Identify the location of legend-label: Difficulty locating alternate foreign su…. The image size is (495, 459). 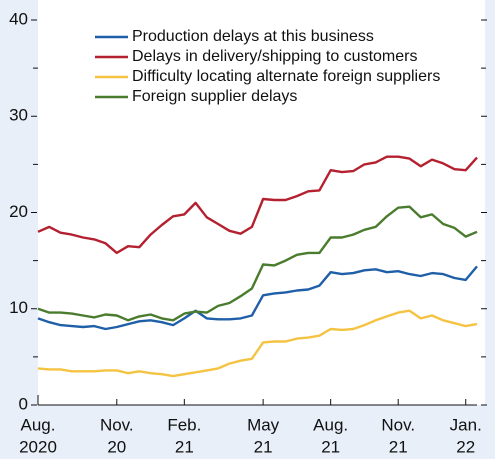
(286, 76).